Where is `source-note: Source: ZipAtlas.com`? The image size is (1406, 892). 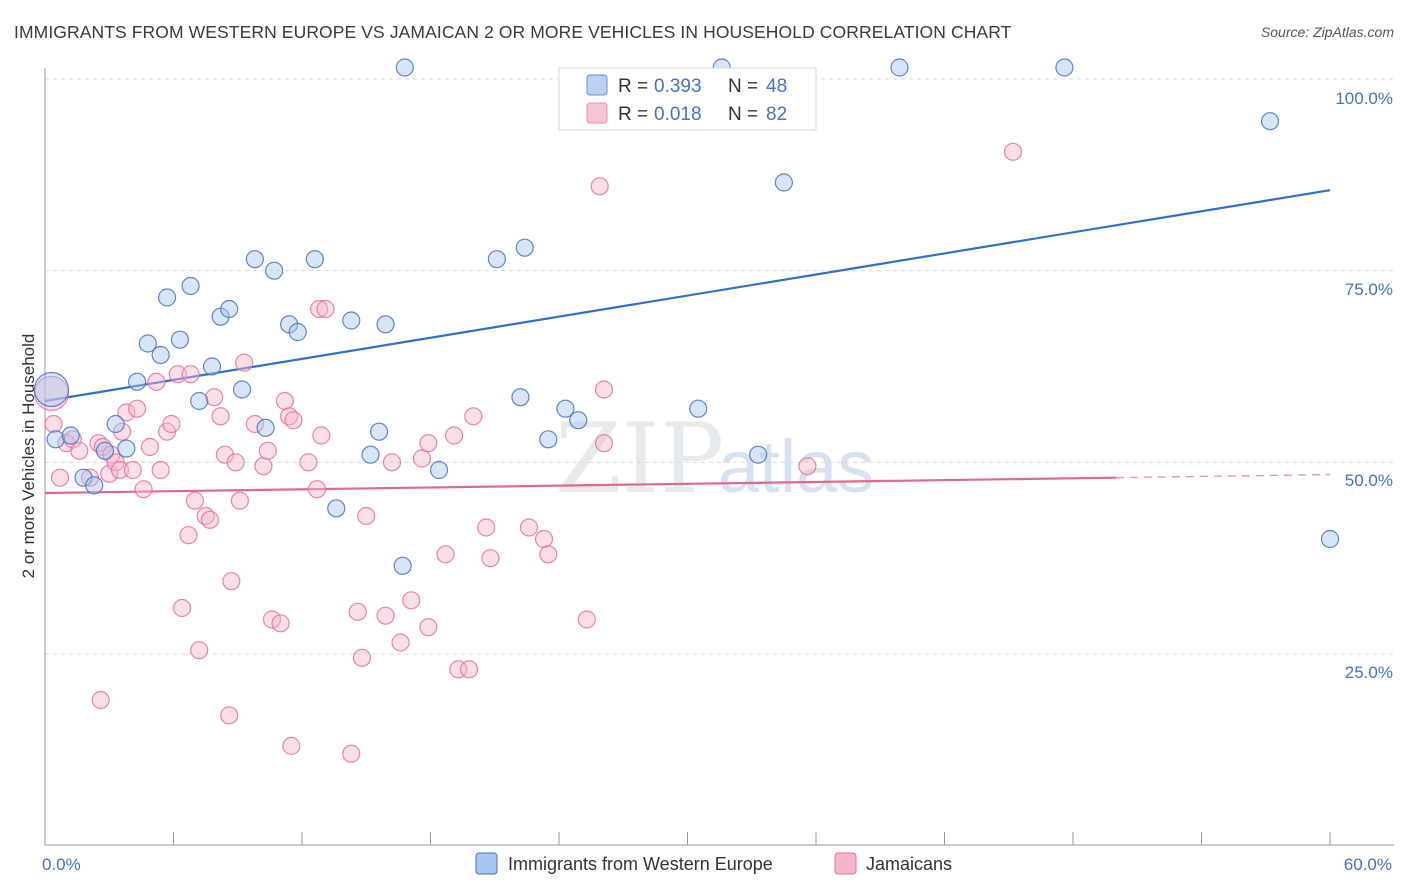 source-note: Source: ZipAtlas.com is located at coordinates (1327, 32).